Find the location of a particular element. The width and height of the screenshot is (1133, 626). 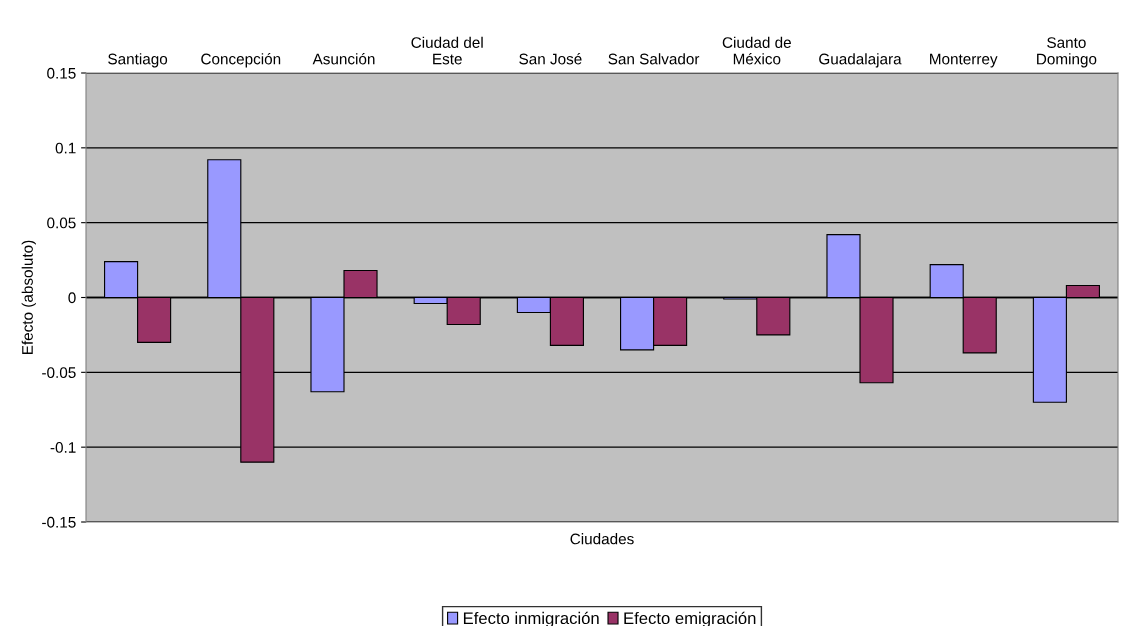

x-tick-label: Asunción is located at coordinates (343, 59).